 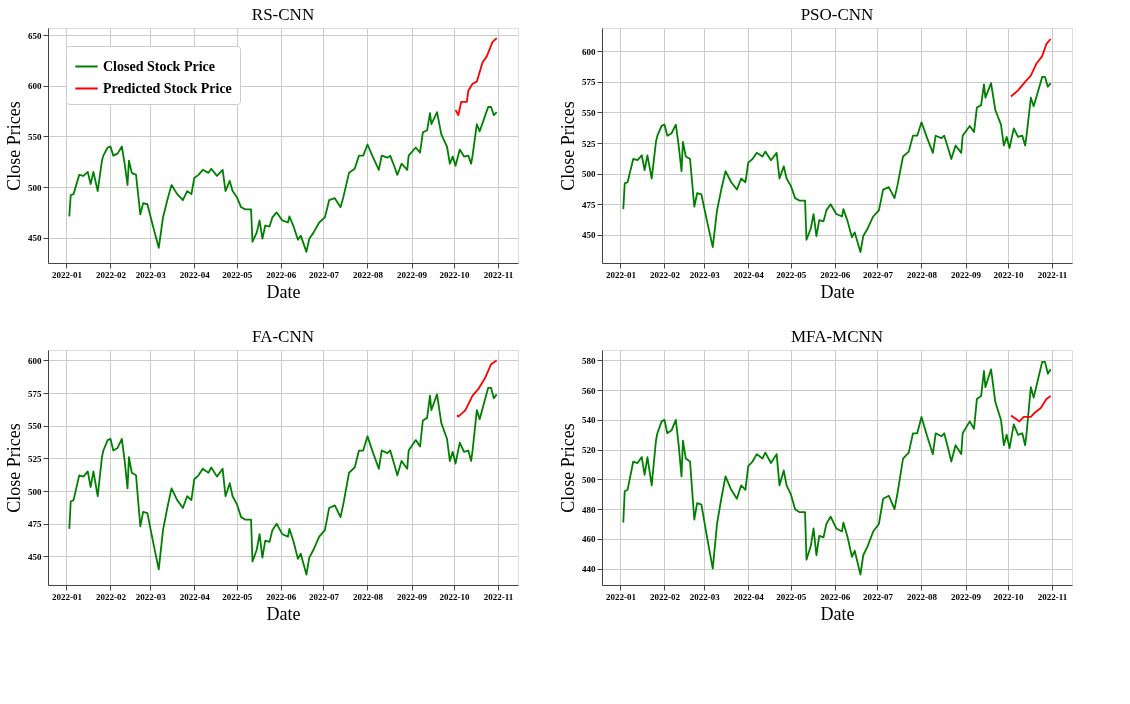 What do you see at coordinates (283, 336) in the screenshot?
I see `chart-title: FA-CNN` at bounding box center [283, 336].